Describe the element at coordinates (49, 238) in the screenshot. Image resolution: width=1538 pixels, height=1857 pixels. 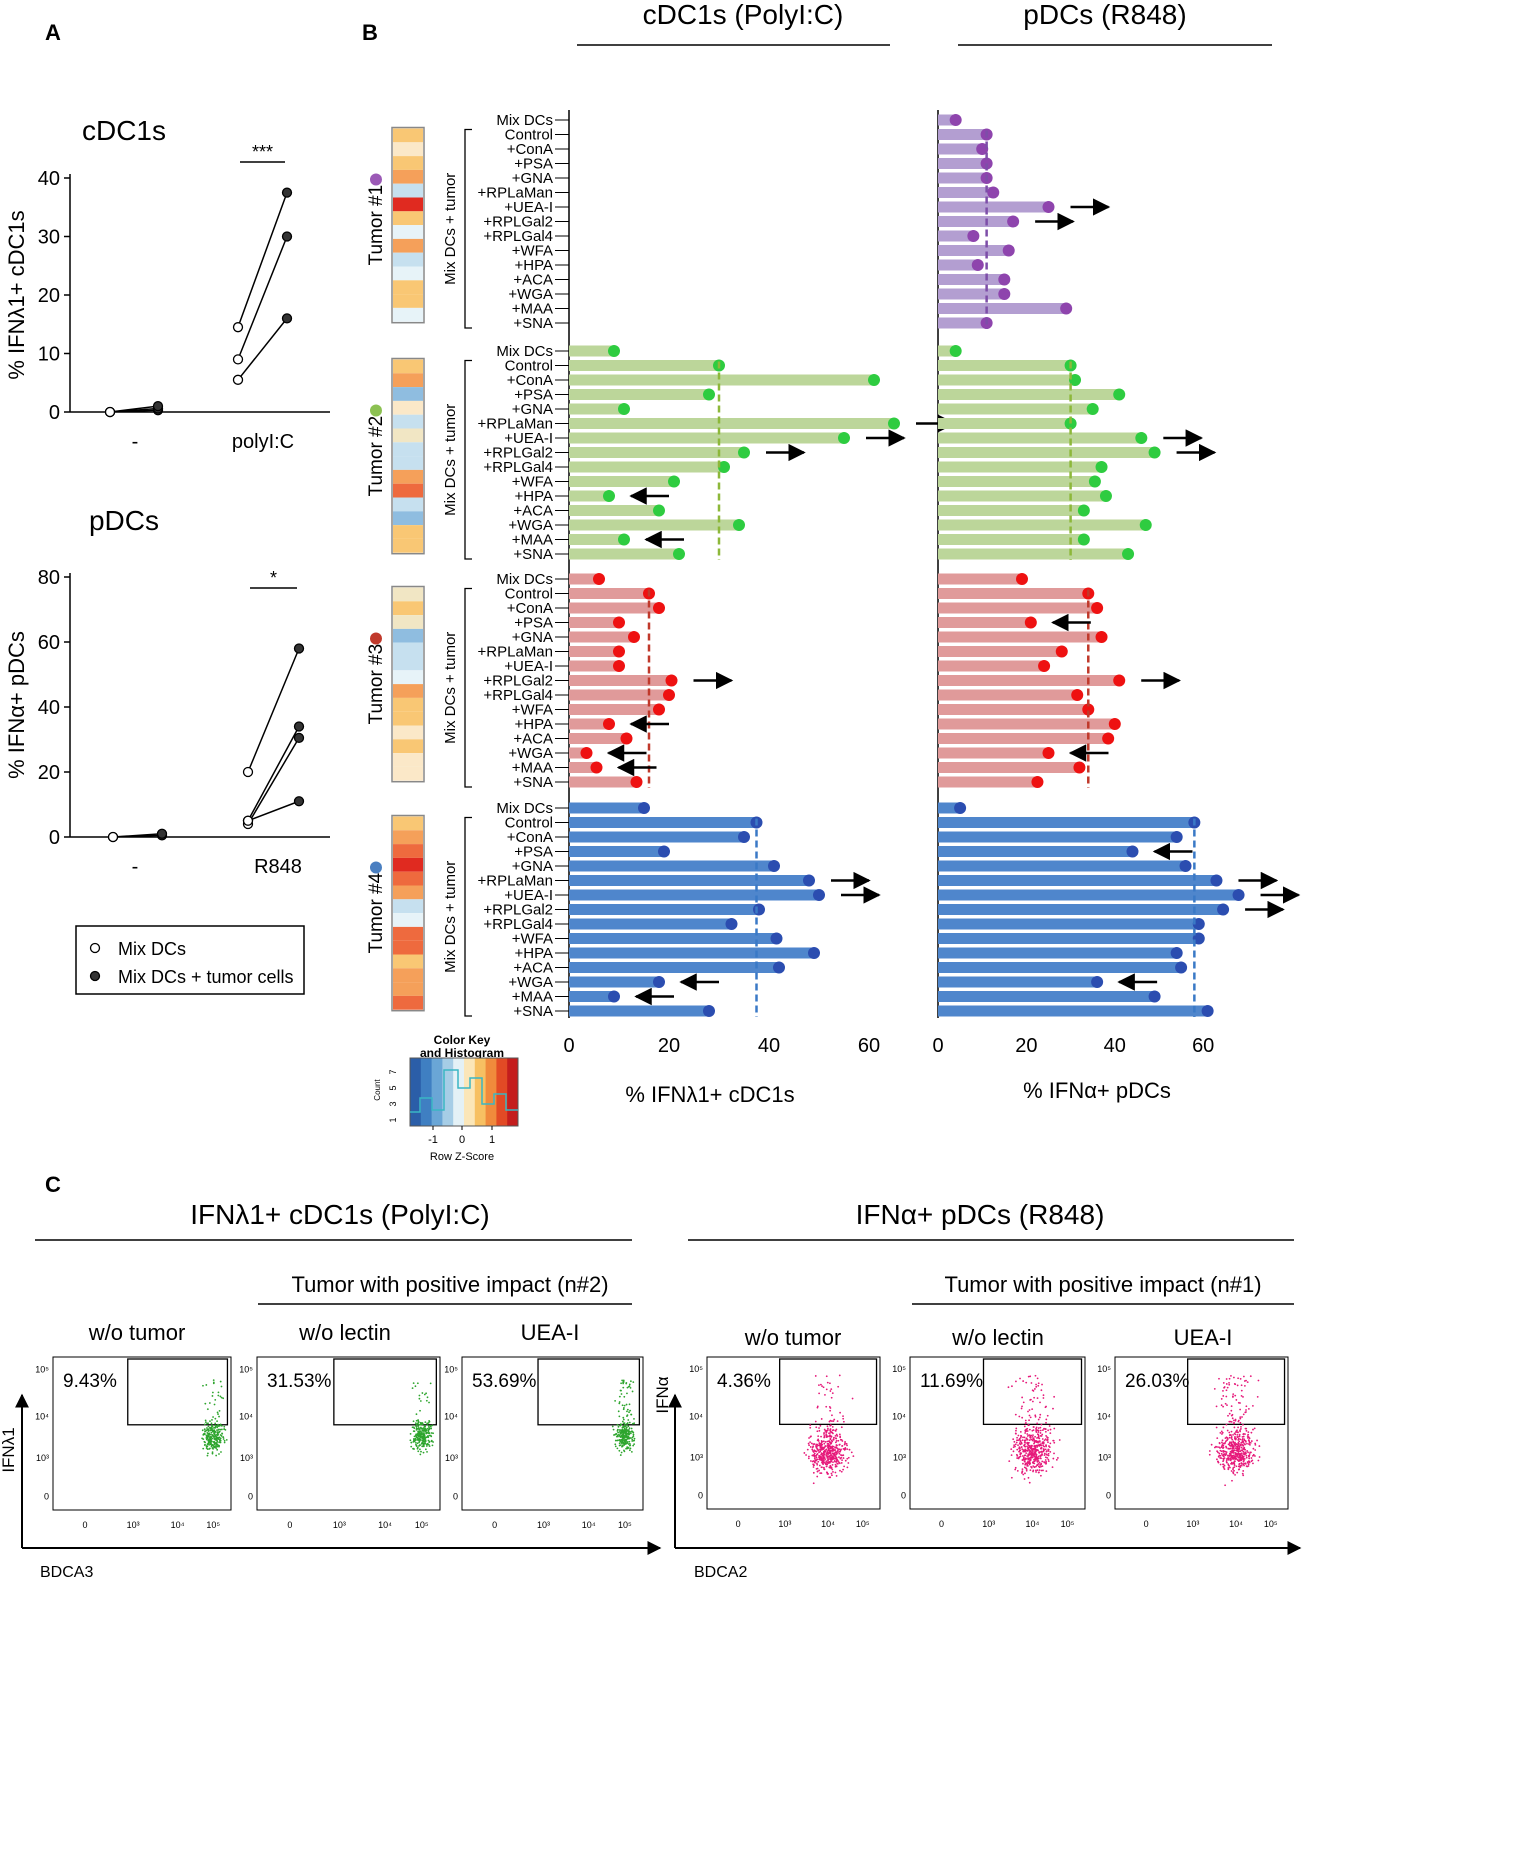
I see `y-tick-label: 30` at that location.